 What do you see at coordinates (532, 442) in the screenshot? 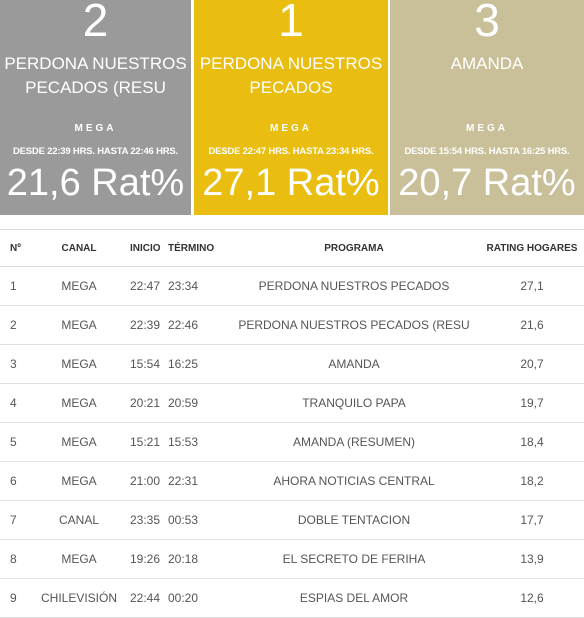
I see `cell-rating: 18,4` at bounding box center [532, 442].